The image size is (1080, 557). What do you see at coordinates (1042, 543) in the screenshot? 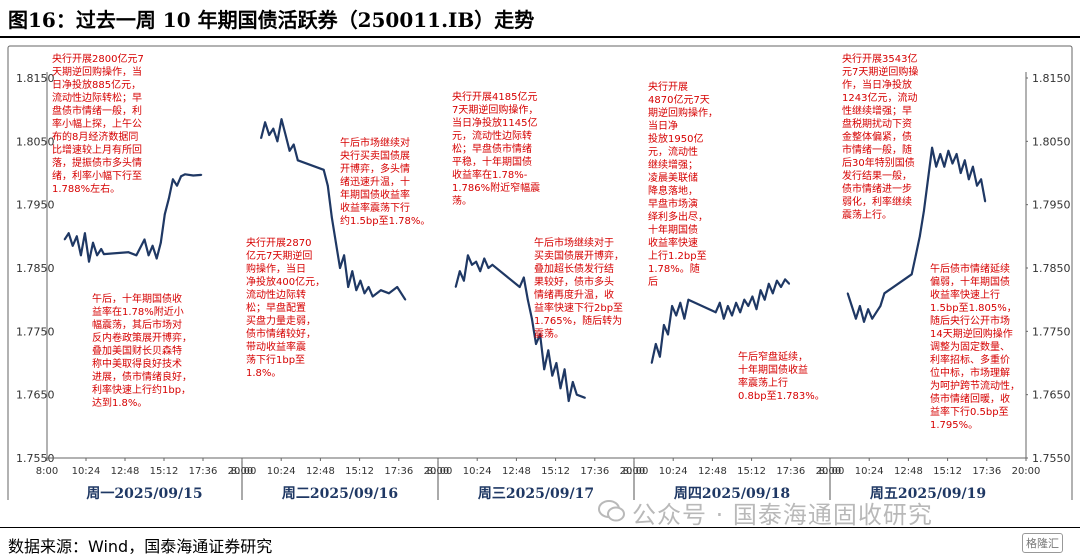
I see `brand-logo: 格隆汇` at bounding box center [1042, 543].